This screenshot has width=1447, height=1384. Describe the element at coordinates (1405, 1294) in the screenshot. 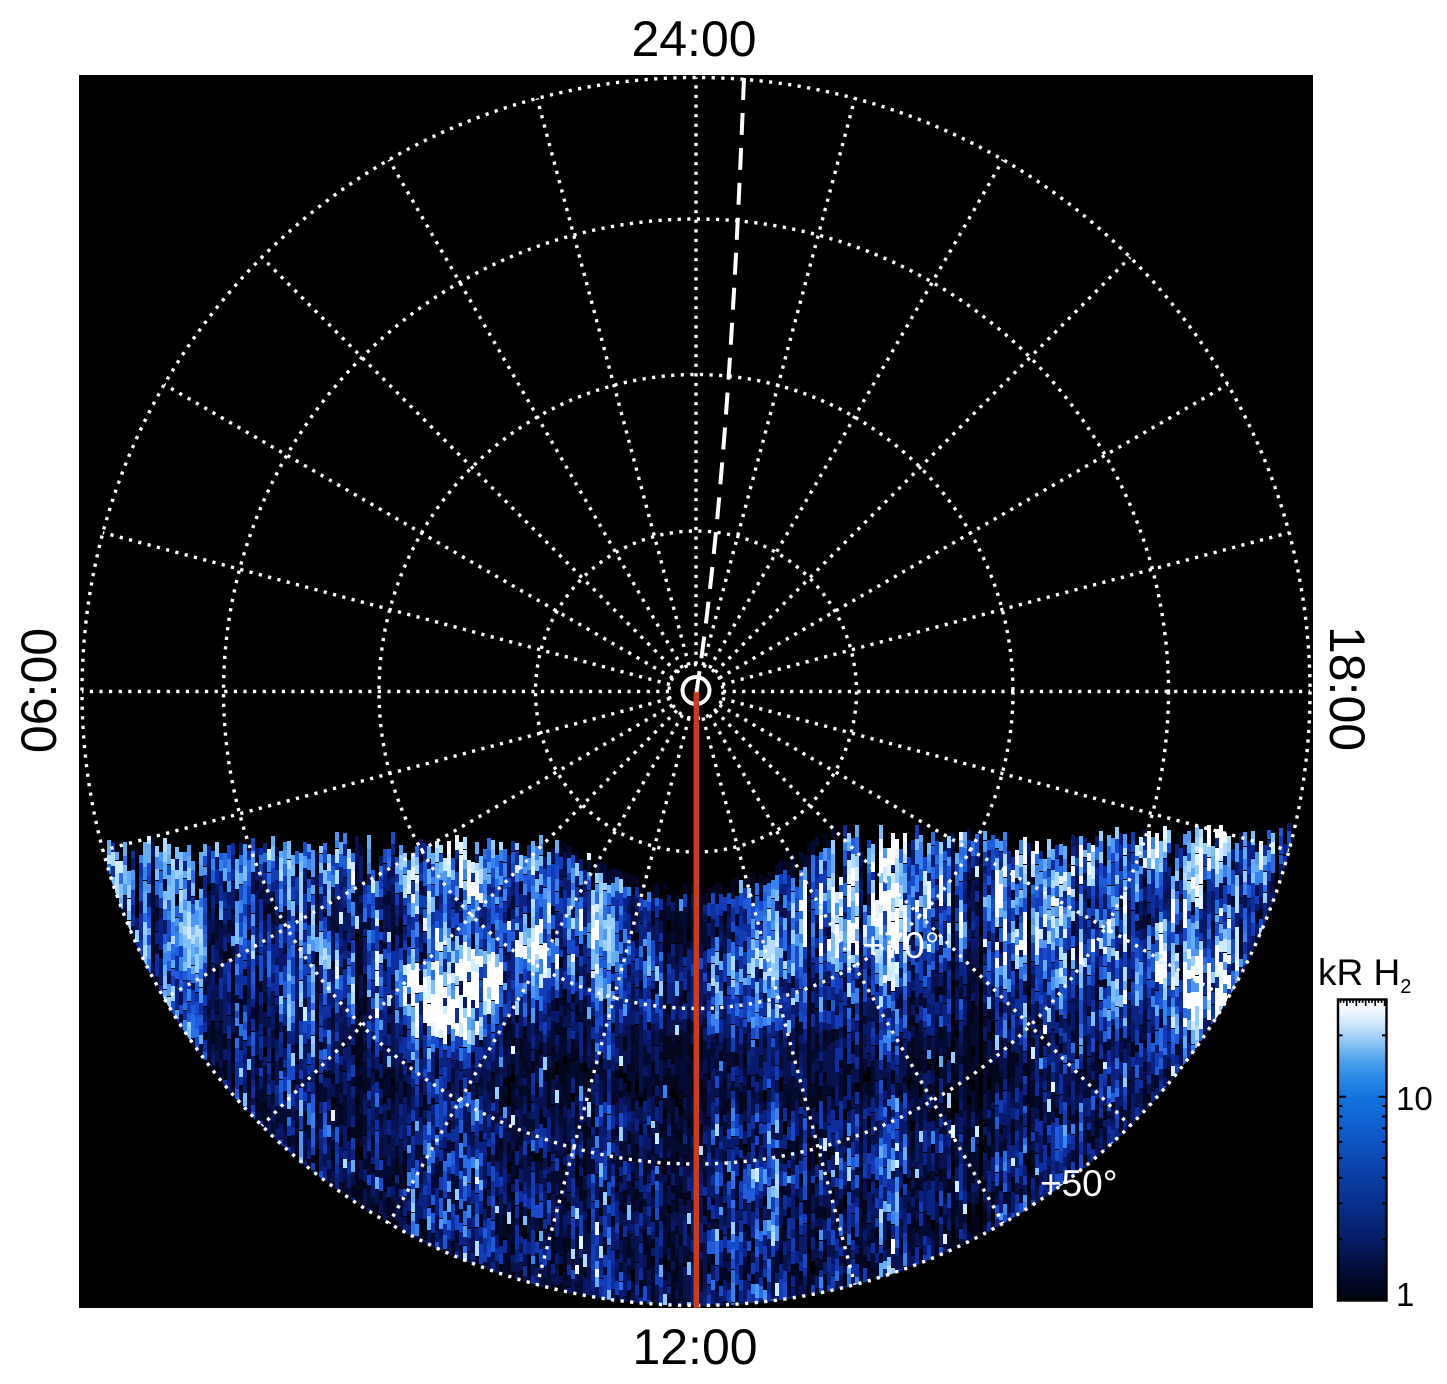

I see `svg-text: 1` at that location.